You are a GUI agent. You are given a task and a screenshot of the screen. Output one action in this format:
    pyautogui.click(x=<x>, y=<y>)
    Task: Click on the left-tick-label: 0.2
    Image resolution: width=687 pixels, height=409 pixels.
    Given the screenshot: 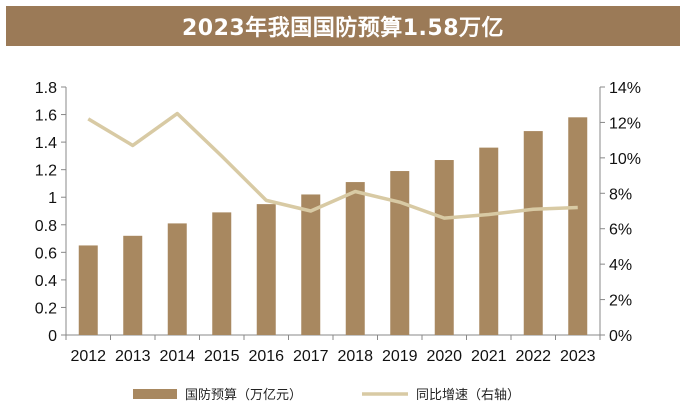 What is the action you would take?
    pyautogui.click(x=46, y=308)
    